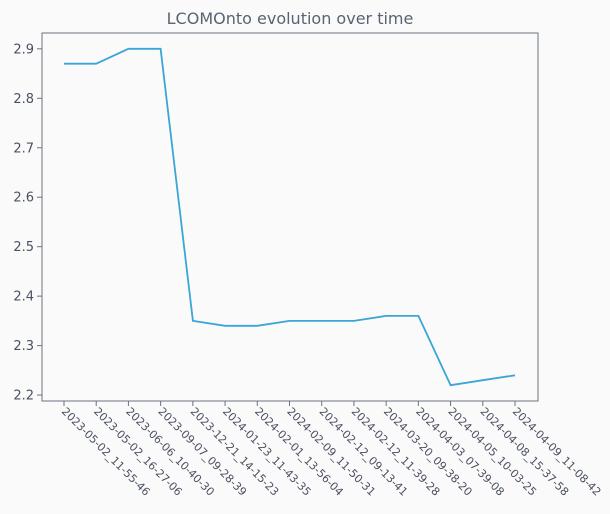  What do you see at coordinates (23, 346) in the screenshot?
I see `y-tick-label: 2.3` at bounding box center [23, 346].